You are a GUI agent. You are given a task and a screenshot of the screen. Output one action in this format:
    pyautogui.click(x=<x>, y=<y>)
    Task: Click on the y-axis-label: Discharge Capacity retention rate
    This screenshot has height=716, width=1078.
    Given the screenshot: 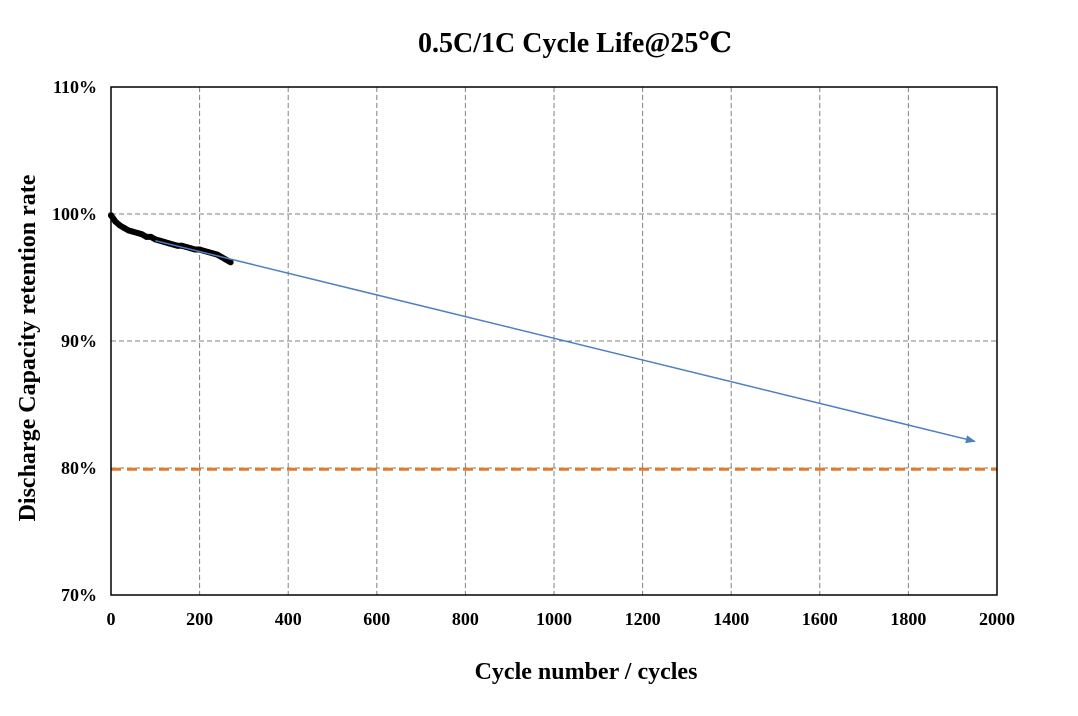 What is the action you would take?
    pyautogui.click(x=28, y=347)
    